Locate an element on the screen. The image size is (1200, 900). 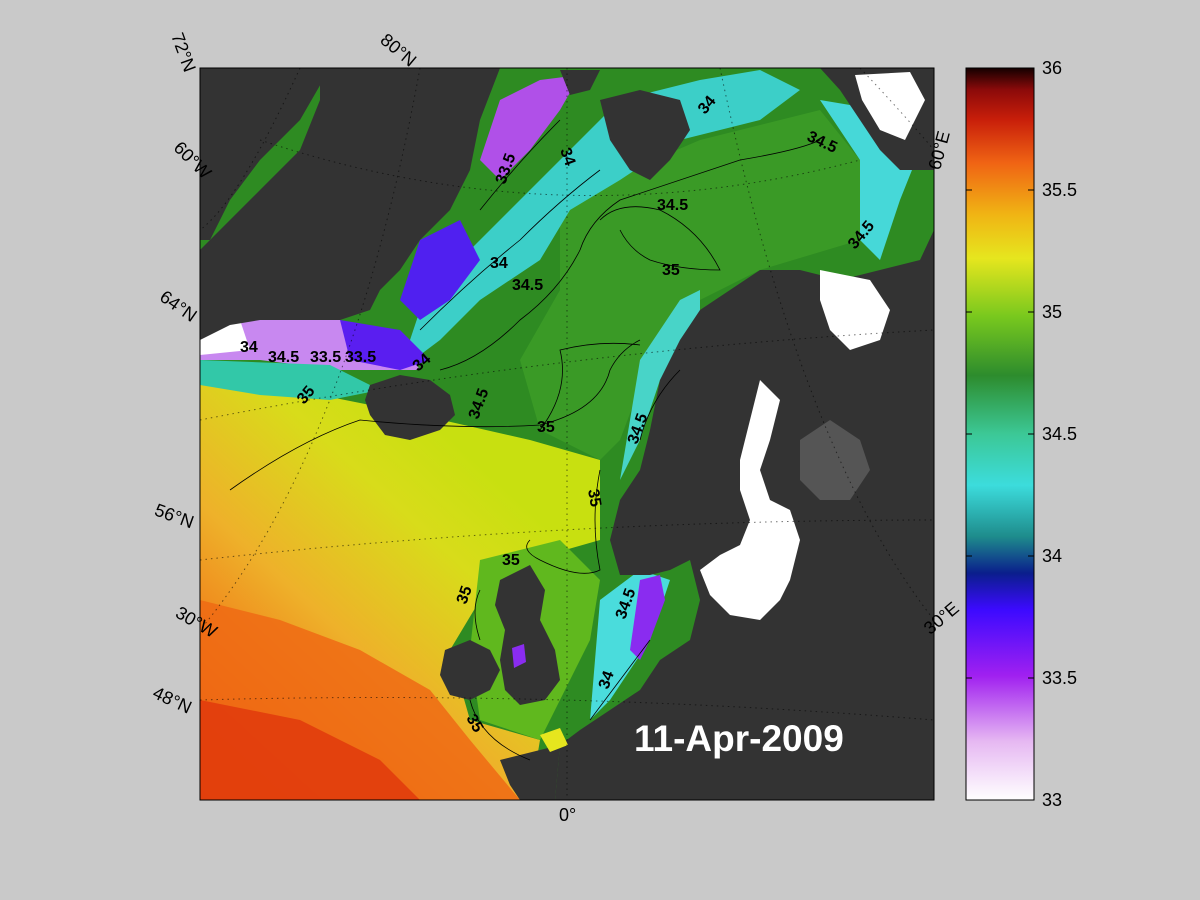
contour-34-b is located at coordinates (620, 680).